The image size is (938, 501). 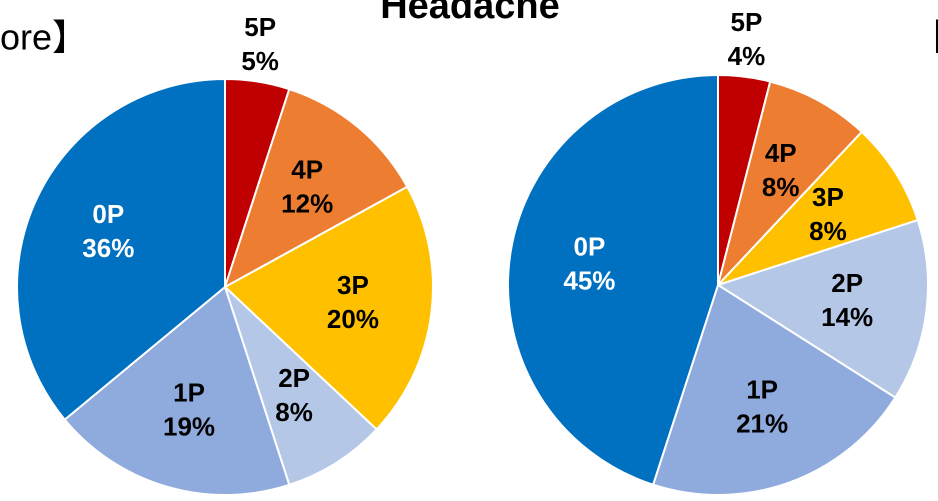 I want to click on slice-value-label: 5%, so click(x=260, y=61).